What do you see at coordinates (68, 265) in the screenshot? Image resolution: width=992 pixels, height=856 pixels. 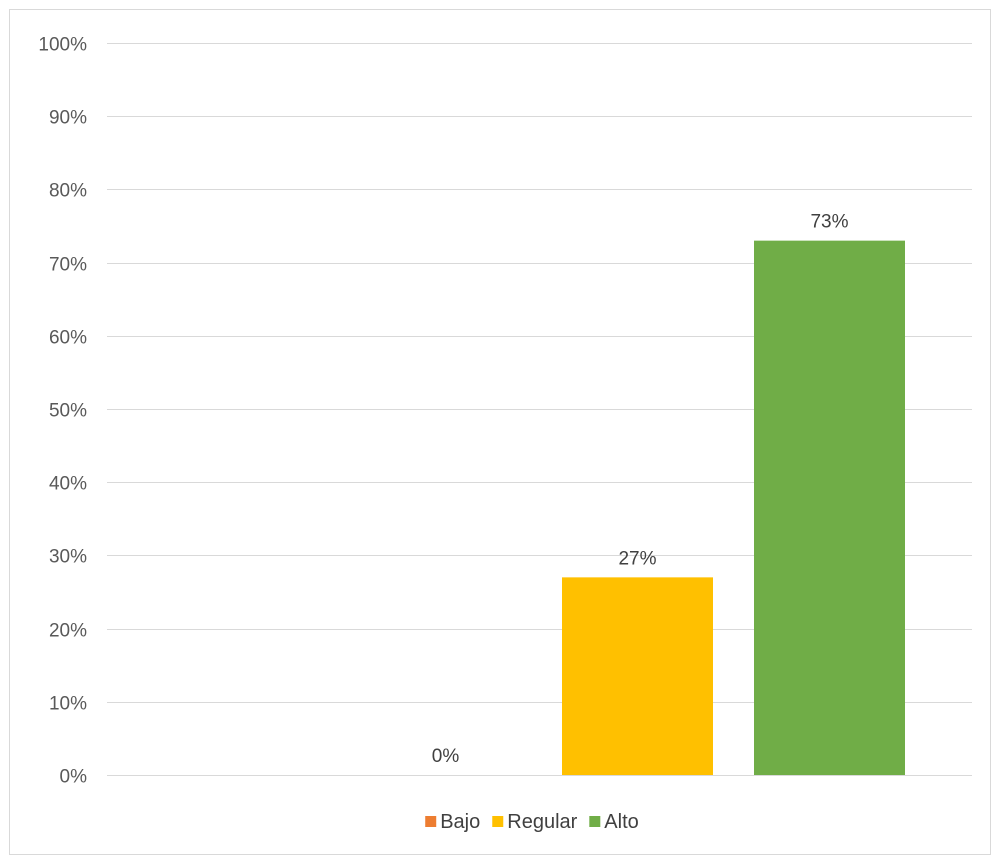 I see `y-tick-label: 70%` at bounding box center [68, 265].